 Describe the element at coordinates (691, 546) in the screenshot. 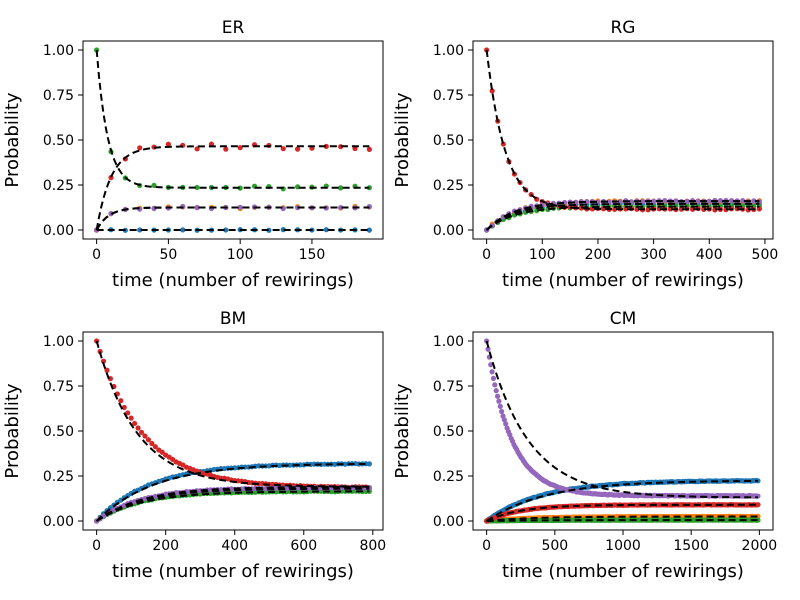

I see `x-tick-label: 1500` at that location.